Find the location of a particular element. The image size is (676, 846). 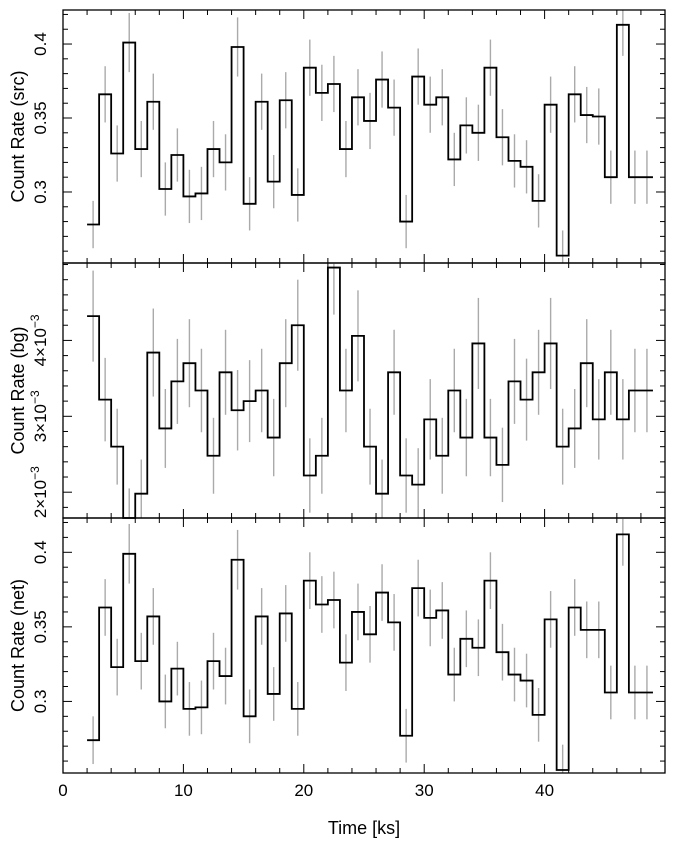

y-axis-title-src: Count Rate (src) is located at coordinates (18, 136).